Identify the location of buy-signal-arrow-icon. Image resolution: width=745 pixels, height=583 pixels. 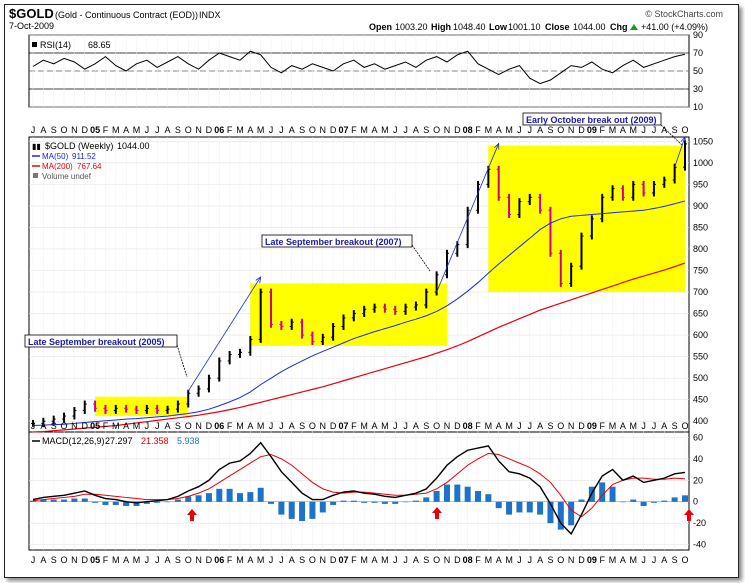
(689, 515).